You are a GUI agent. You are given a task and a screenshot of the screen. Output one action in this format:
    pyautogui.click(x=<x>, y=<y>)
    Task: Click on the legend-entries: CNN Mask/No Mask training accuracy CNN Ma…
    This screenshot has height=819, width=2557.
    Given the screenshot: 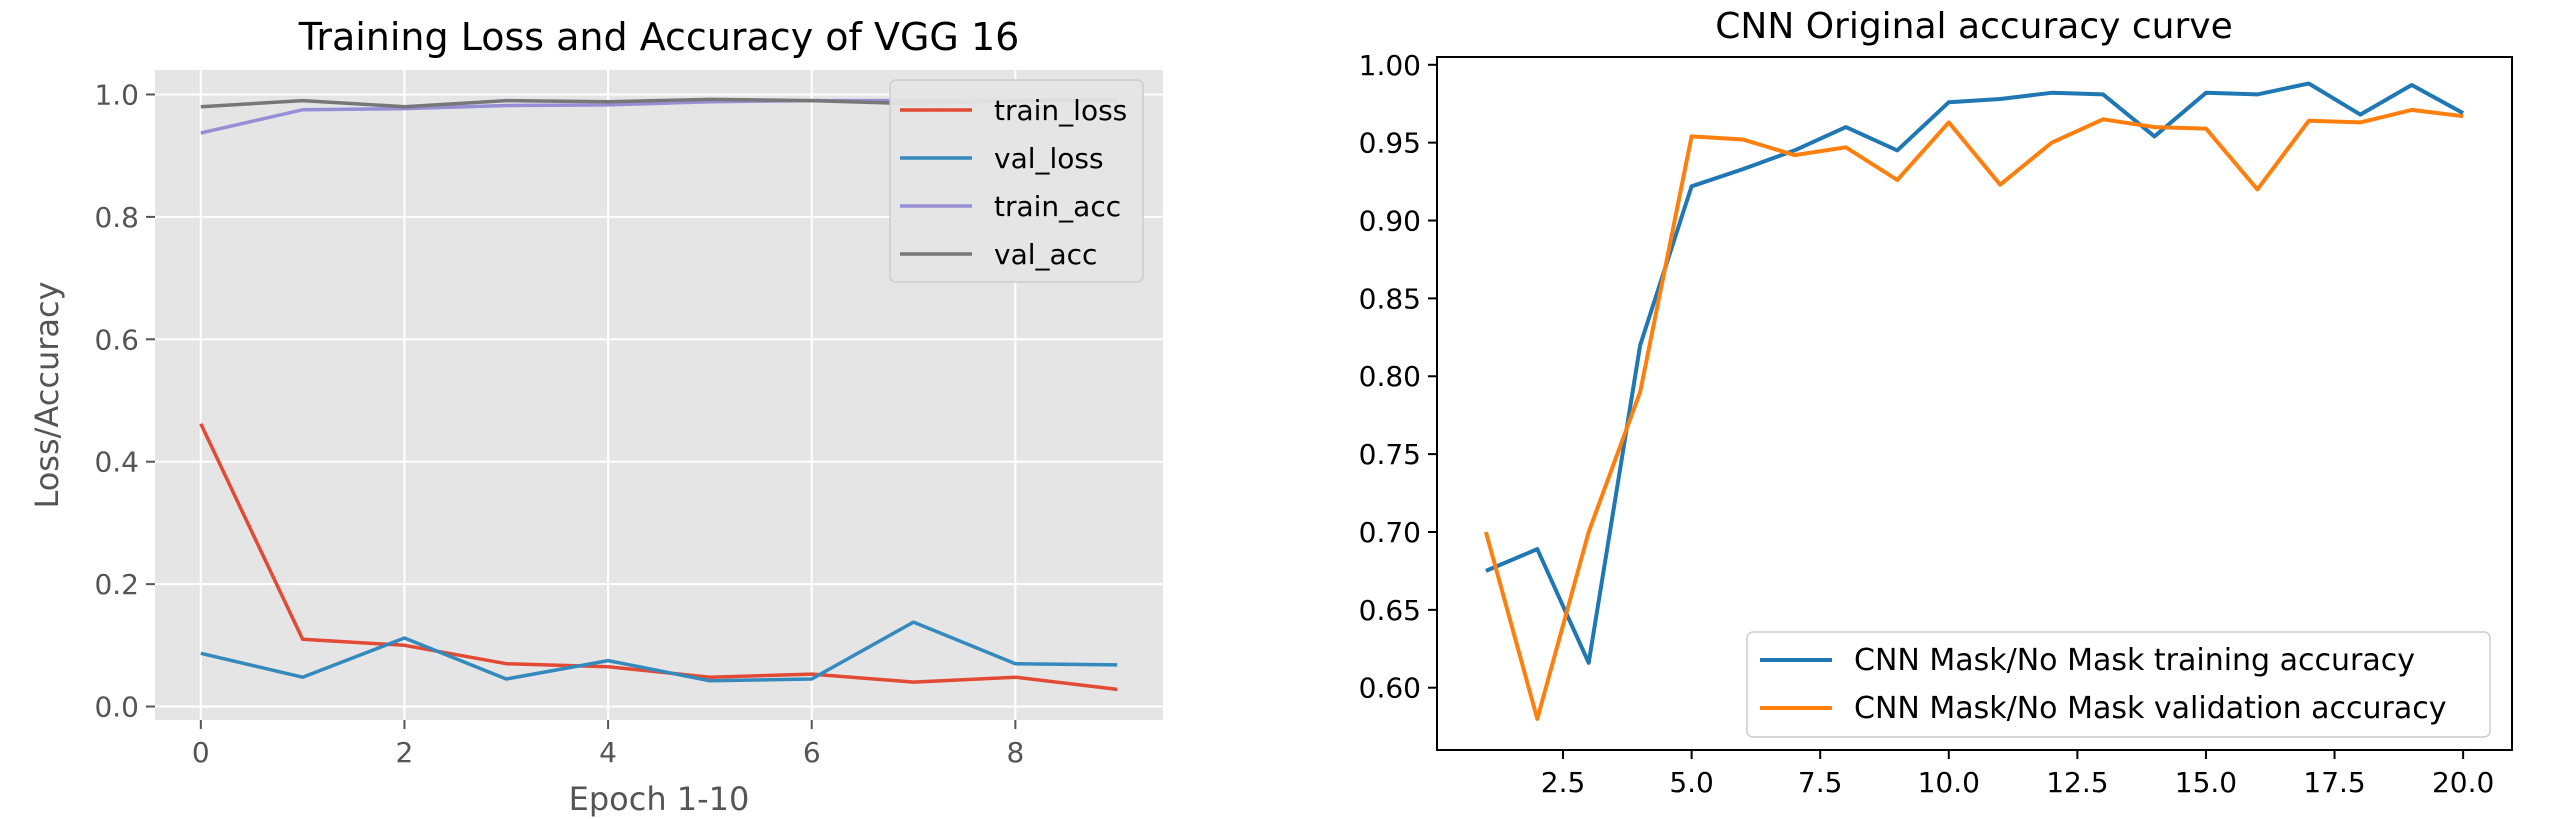 What is the action you would take?
    pyautogui.click(x=2103, y=684)
    